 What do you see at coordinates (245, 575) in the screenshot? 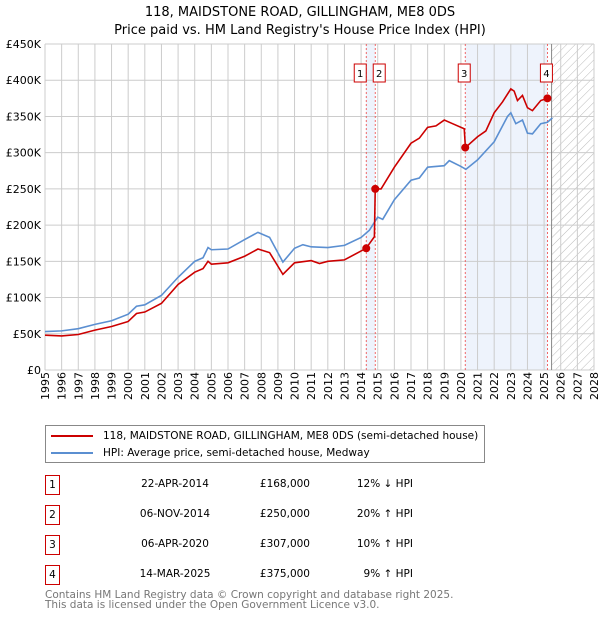
I see `sale-row: 4 14-MAR-2025 £375,000 9% ↑ HPI` at bounding box center [245, 575].